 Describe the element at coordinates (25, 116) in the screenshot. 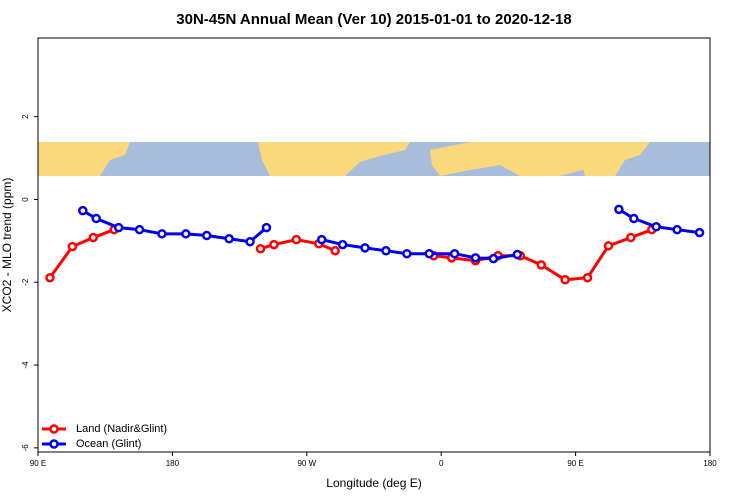

I see `y-tick-label: 2` at that location.